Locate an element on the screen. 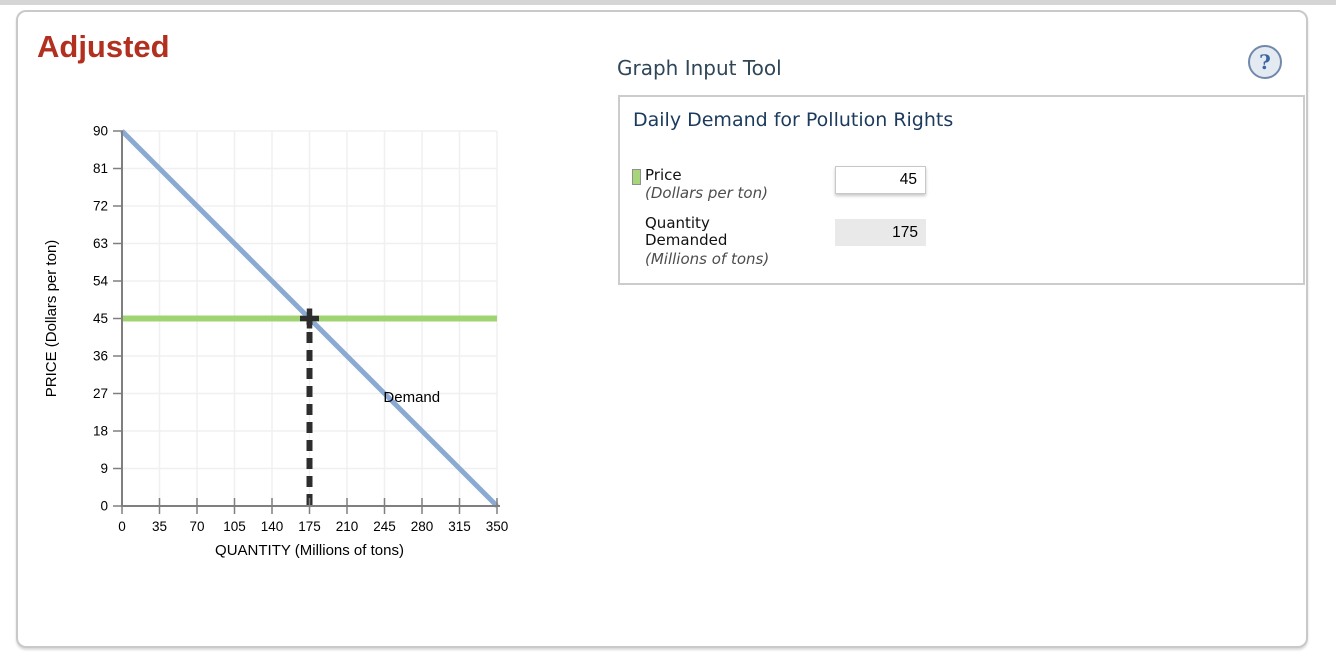  y-tick-label: 81 is located at coordinates (100, 168).